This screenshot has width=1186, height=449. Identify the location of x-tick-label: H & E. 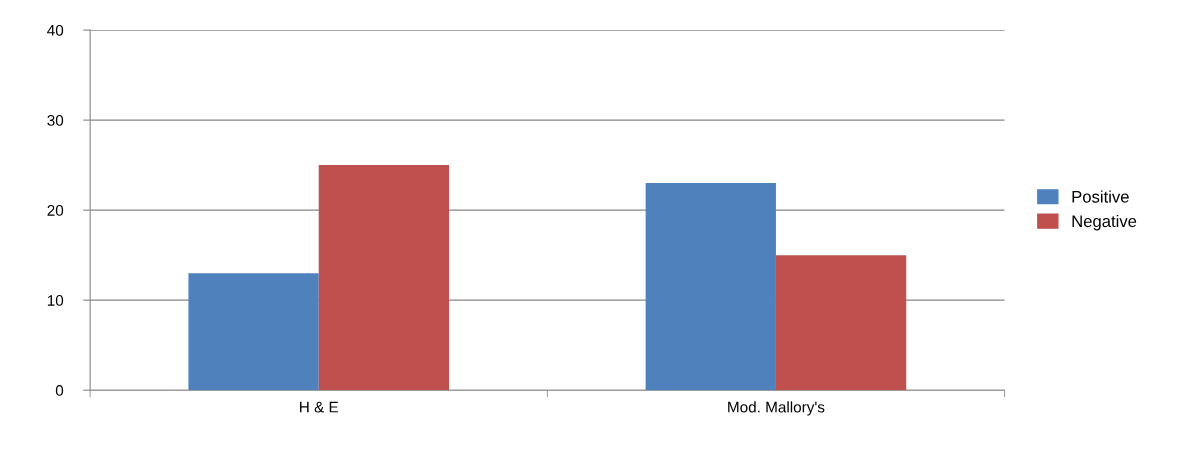
(319, 407).